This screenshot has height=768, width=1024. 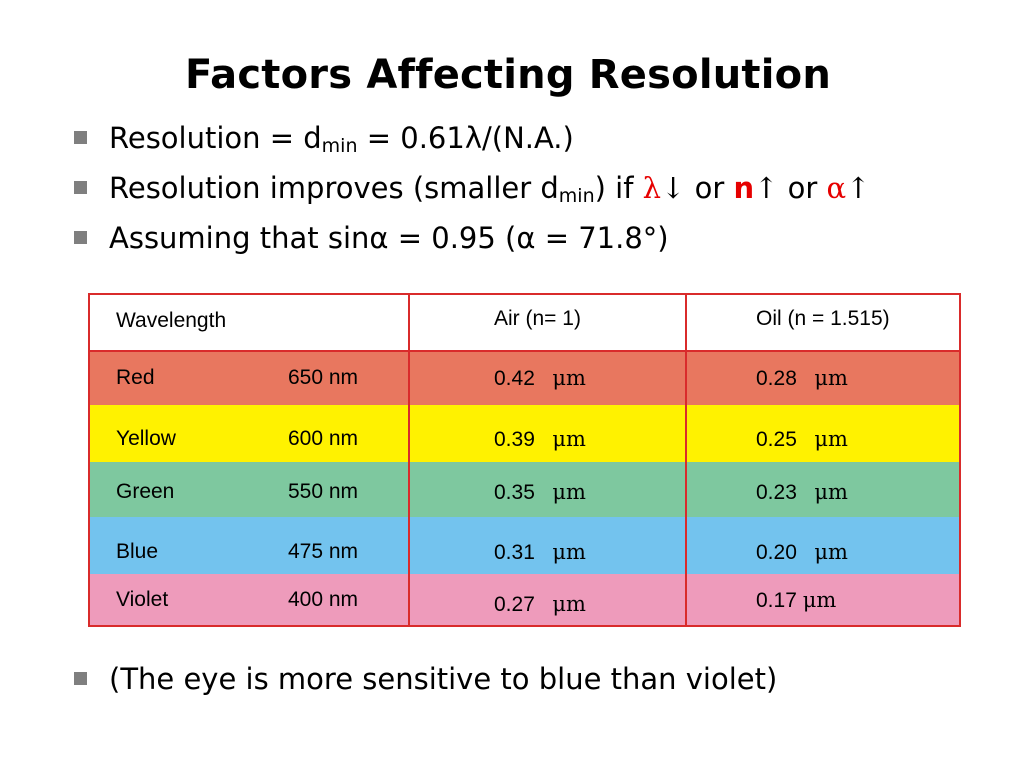 What do you see at coordinates (744, 188) in the screenshot?
I see `n-symbol: n` at bounding box center [744, 188].